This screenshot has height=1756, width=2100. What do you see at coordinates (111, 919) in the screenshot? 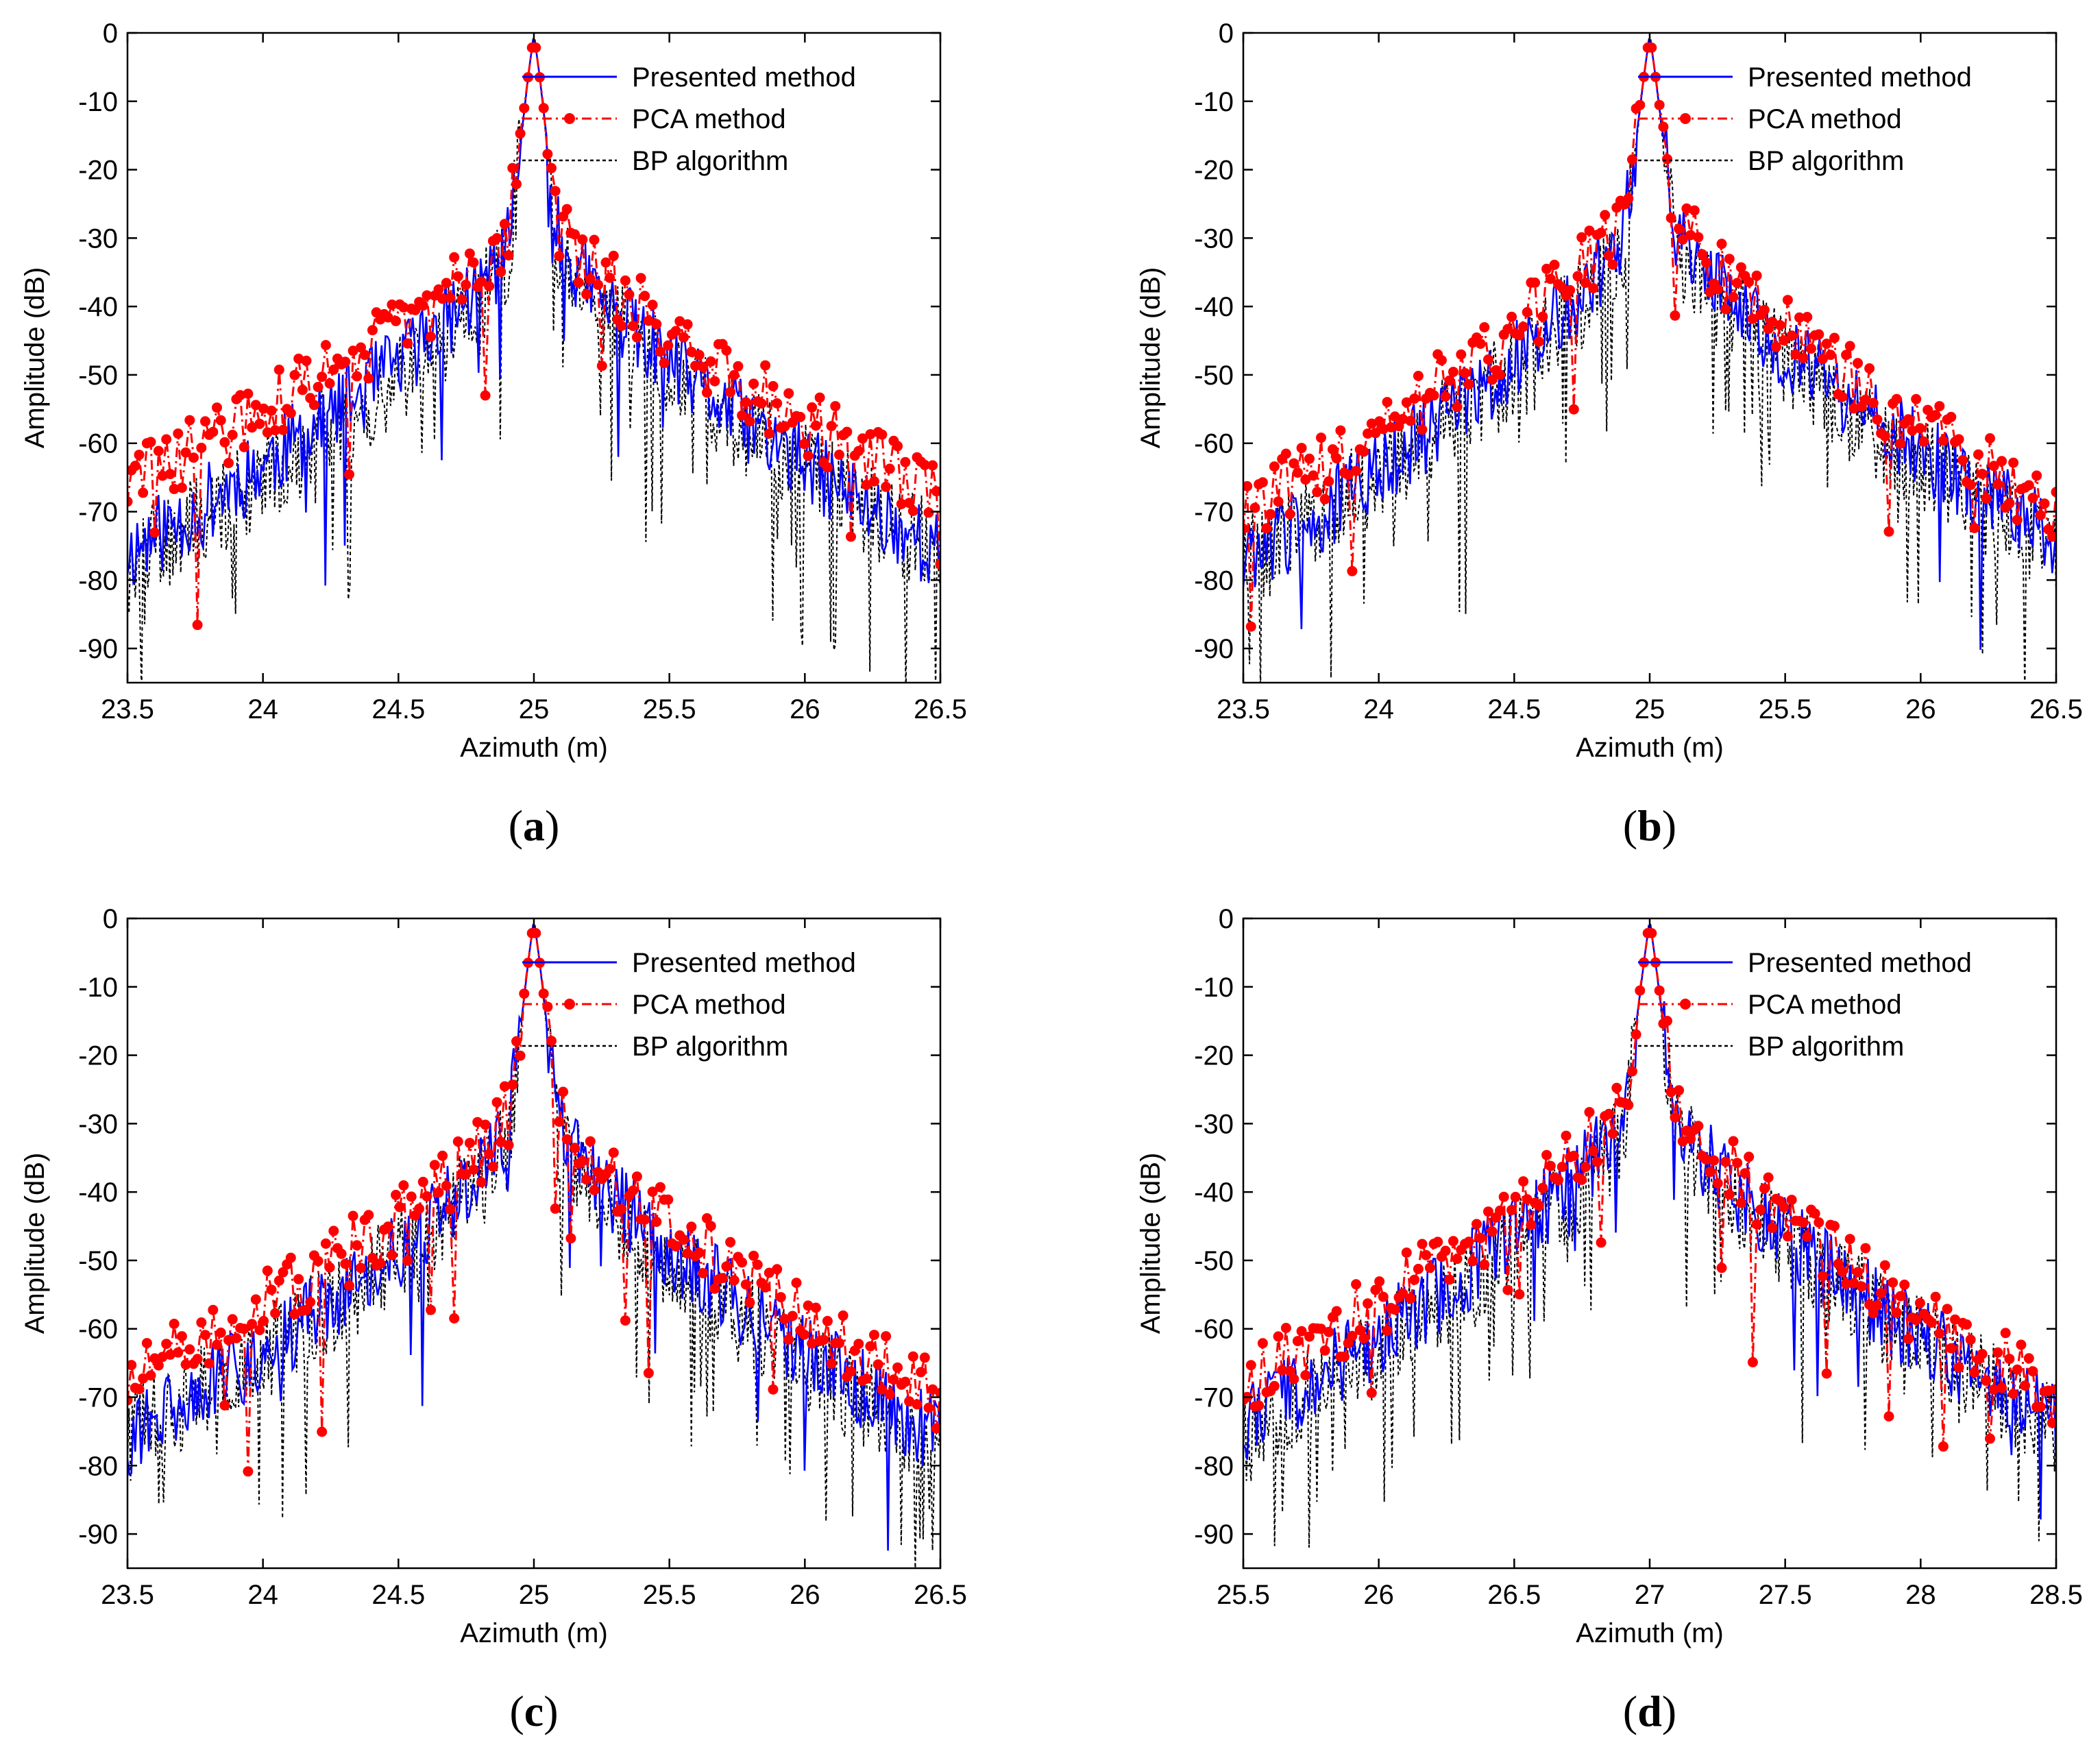
I see `y-tick-label: 0` at bounding box center [111, 919].